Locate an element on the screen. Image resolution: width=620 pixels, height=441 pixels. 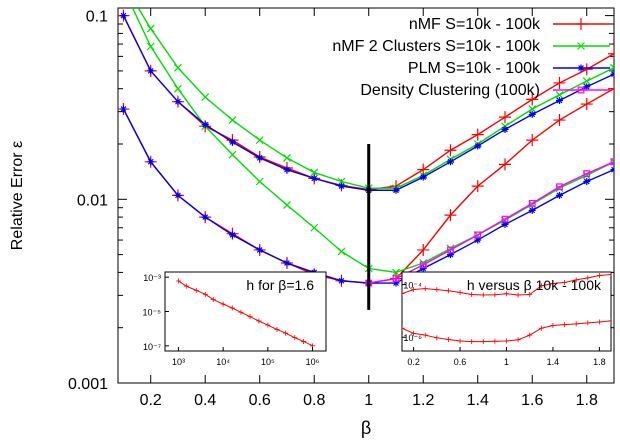
x-tick-label: 0.8 is located at coordinates (314, 400).